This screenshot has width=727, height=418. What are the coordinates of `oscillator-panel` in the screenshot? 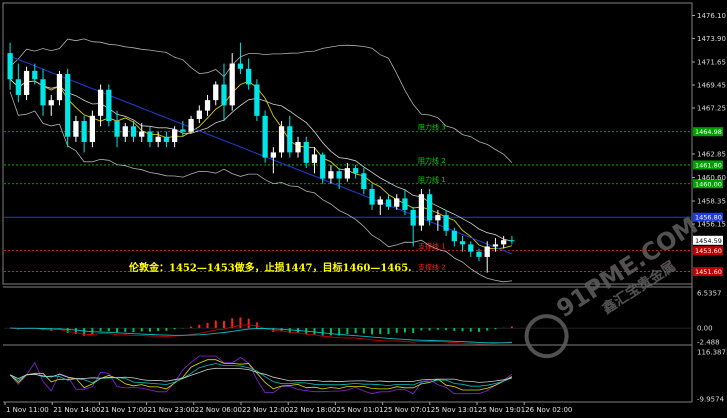 It's located at (261, 375).